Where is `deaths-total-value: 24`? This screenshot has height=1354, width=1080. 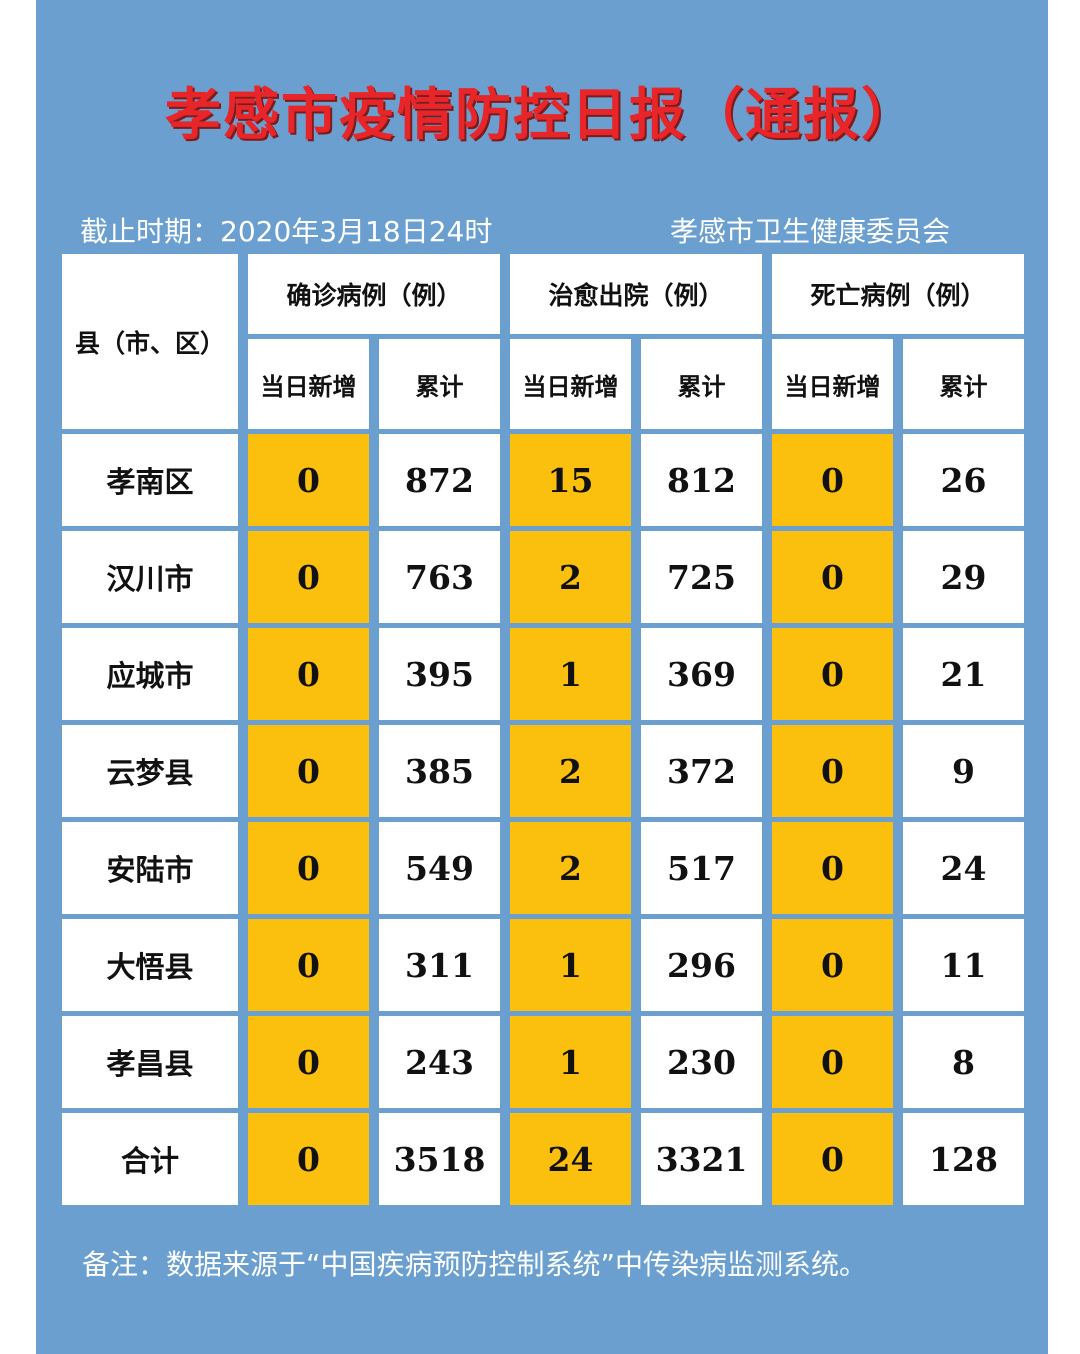 deaths-total-value: 24 is located at coordinates (963, 868).